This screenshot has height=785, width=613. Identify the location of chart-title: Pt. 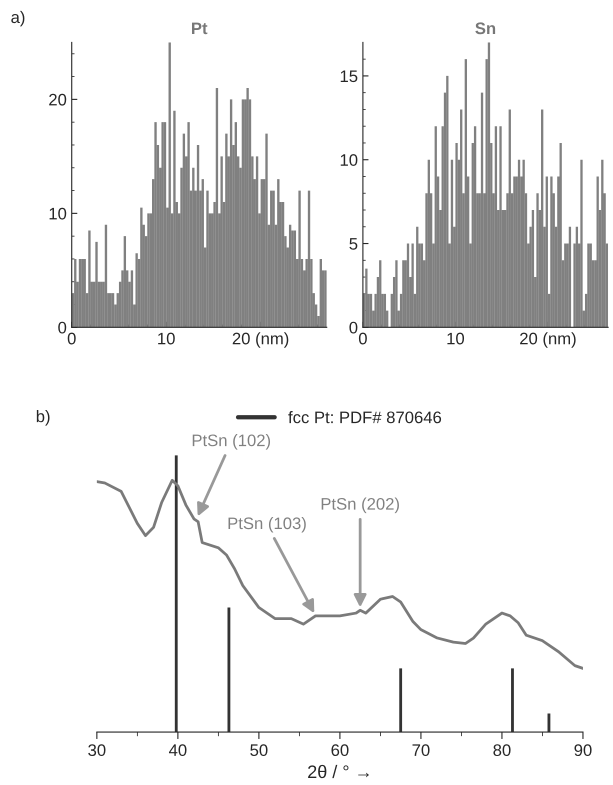
(200, 28).